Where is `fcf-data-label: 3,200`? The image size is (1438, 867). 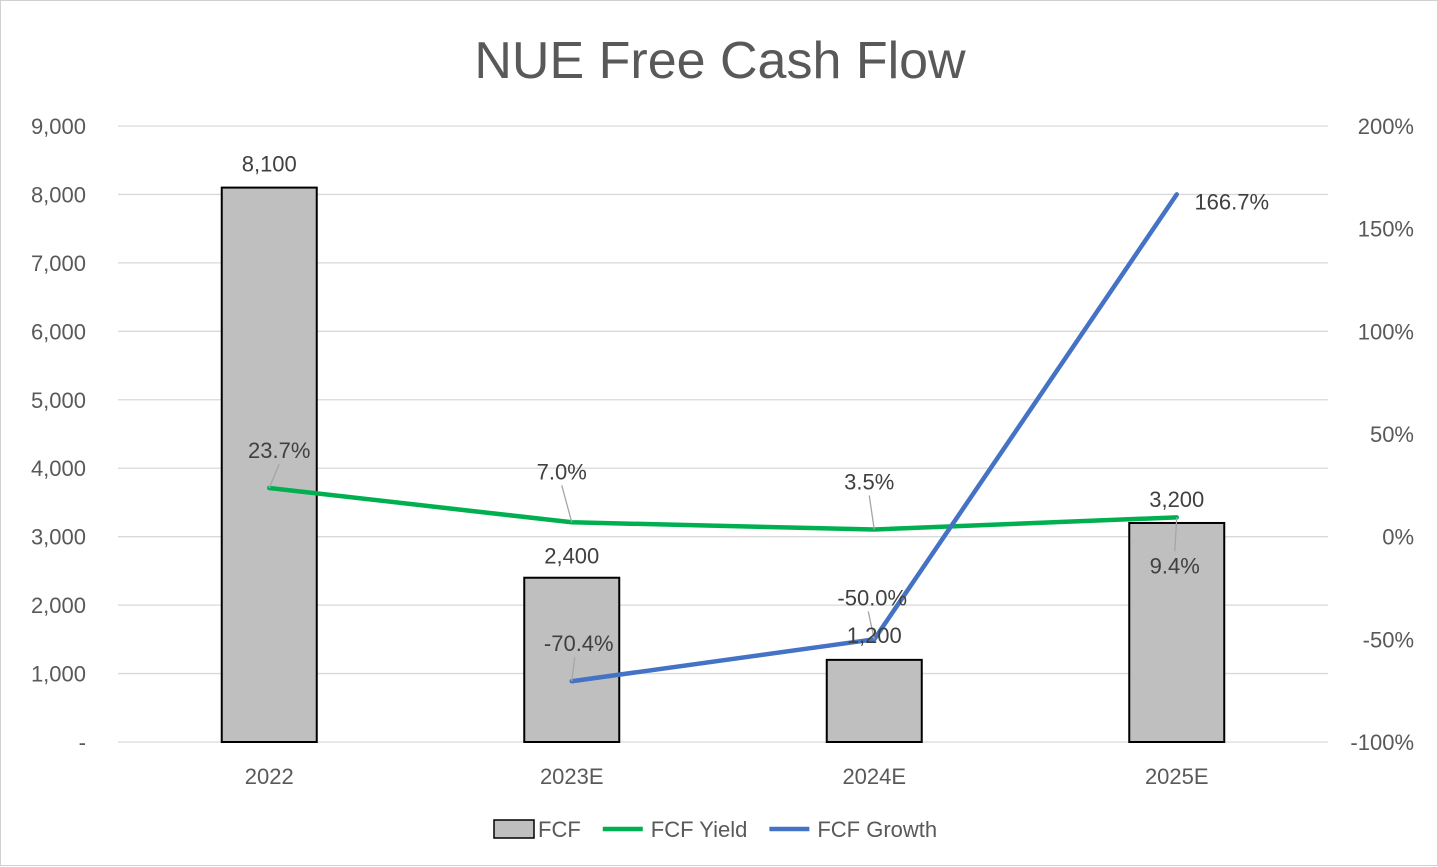 fcf-data-label: 3,200 is located at coordinates (1176, 499).